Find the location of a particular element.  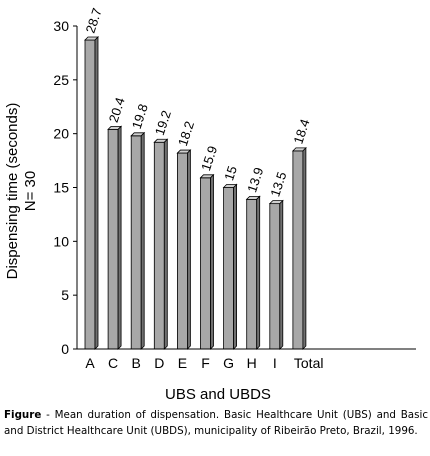

x-category-label: F is located at coordinates (205, 363).